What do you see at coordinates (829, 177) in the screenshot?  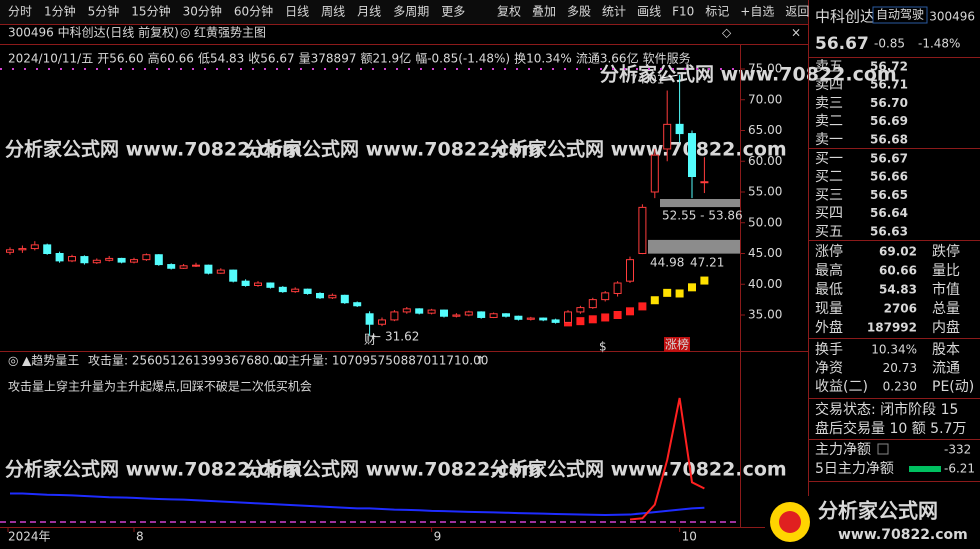 I see `book-label: 买二` at bounding box center [829, 177].